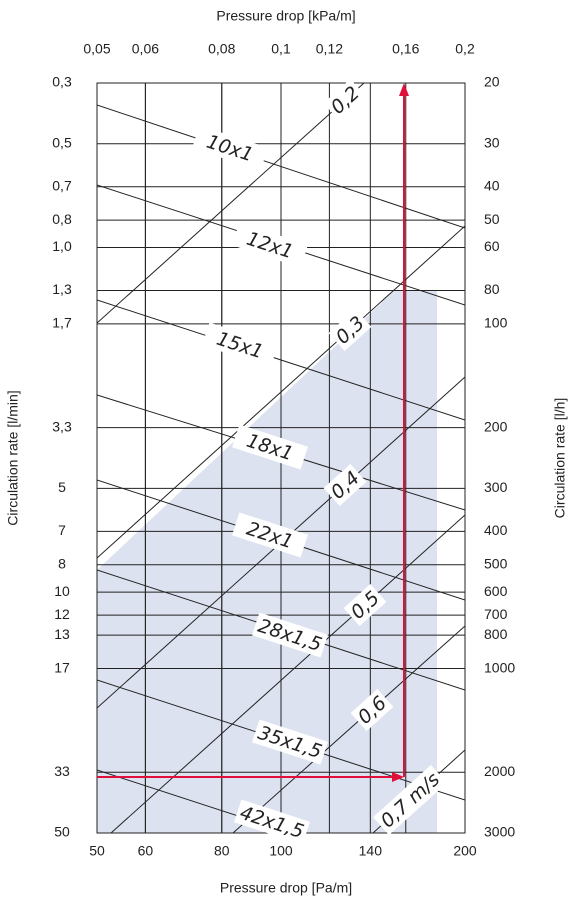 The image size is (573, 904). I want to click on y-tick-label: 7, so click(62, 530).